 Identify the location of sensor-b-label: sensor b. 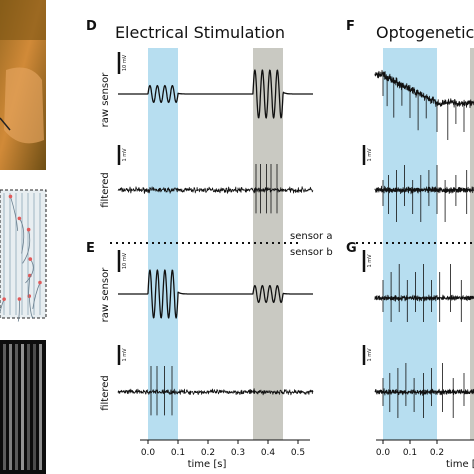
(311, 252).